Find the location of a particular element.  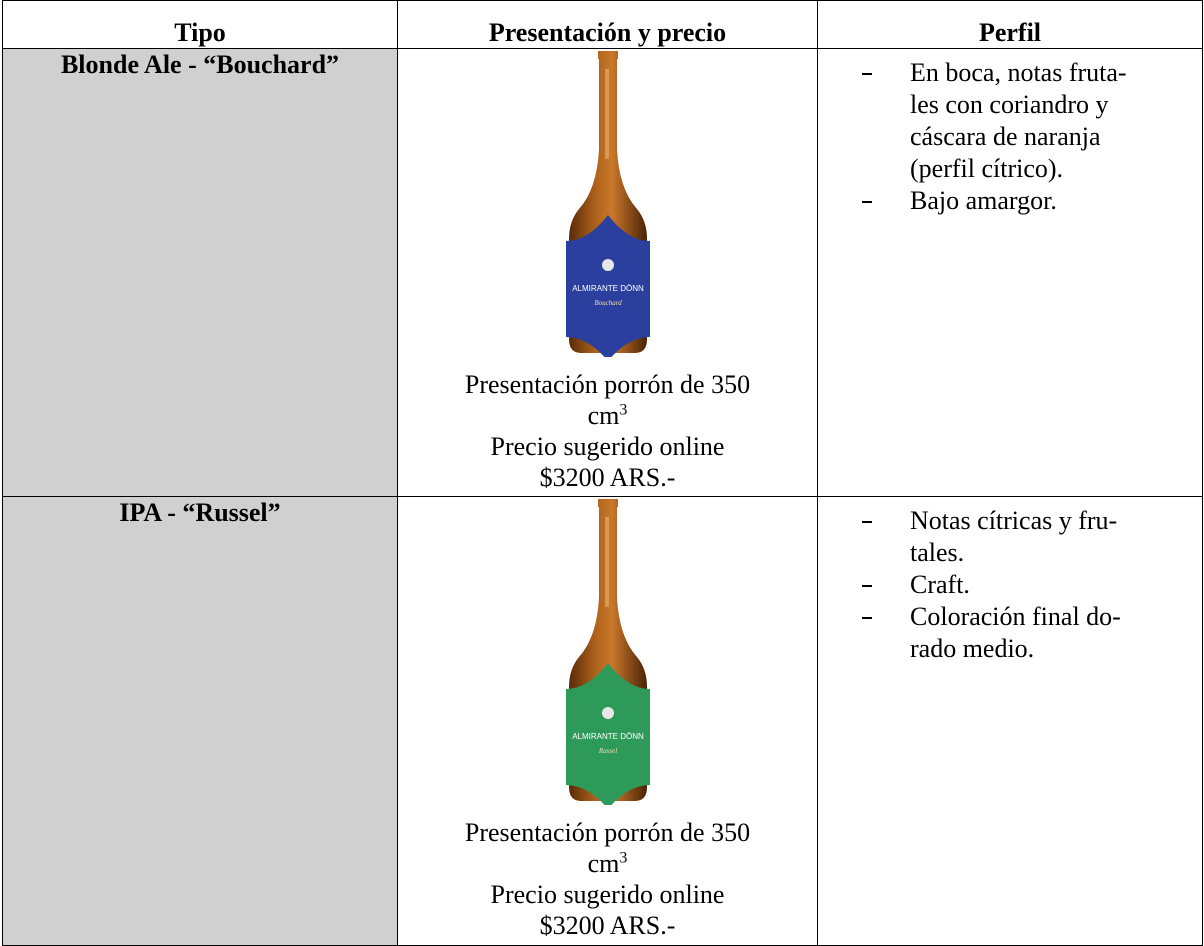

profile-line: En boca, notas fruta- is located at coordinates (1018, 72).